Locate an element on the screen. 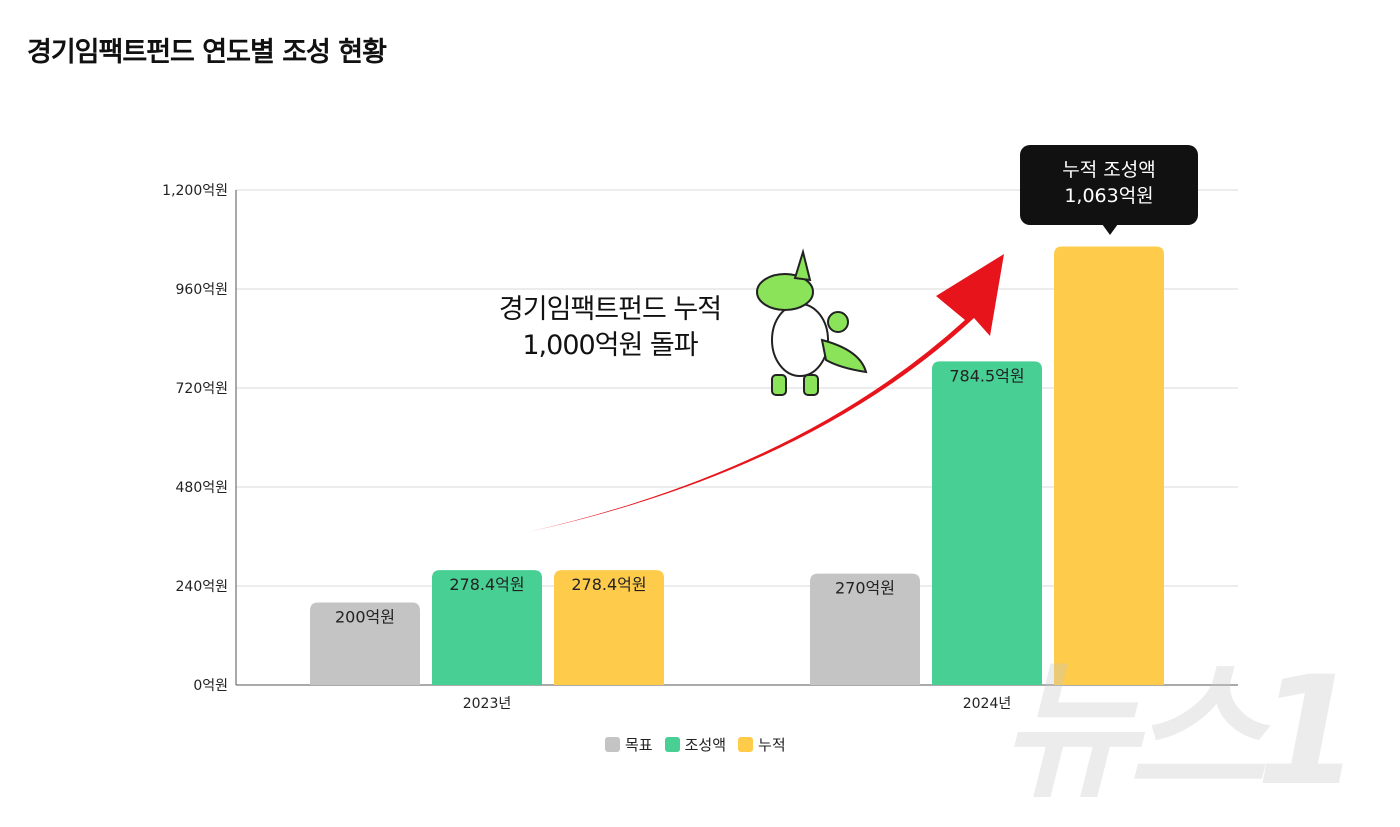 Image resolution: width=1400 pixels, height=827 pixels. bar-data-label: 270억원 is located at coordinates (865, 588).